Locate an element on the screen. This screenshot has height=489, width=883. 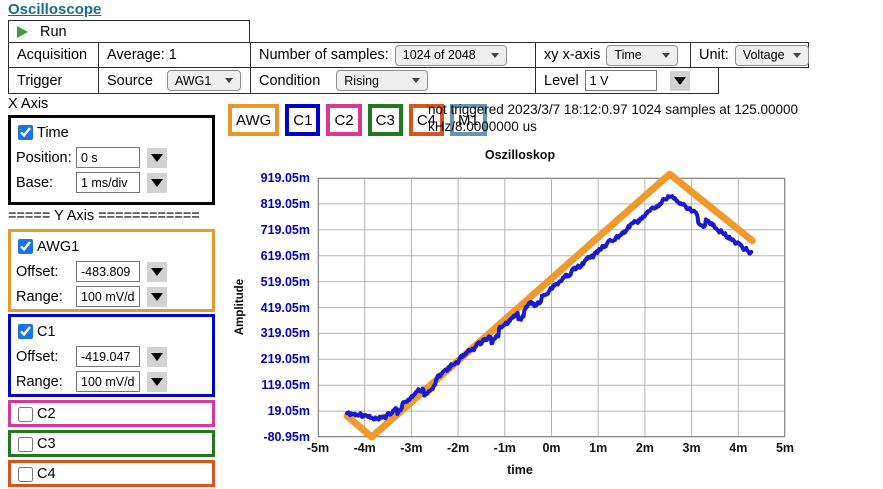
channel-panel-c4: C4 is located at coordinates (111, 473).